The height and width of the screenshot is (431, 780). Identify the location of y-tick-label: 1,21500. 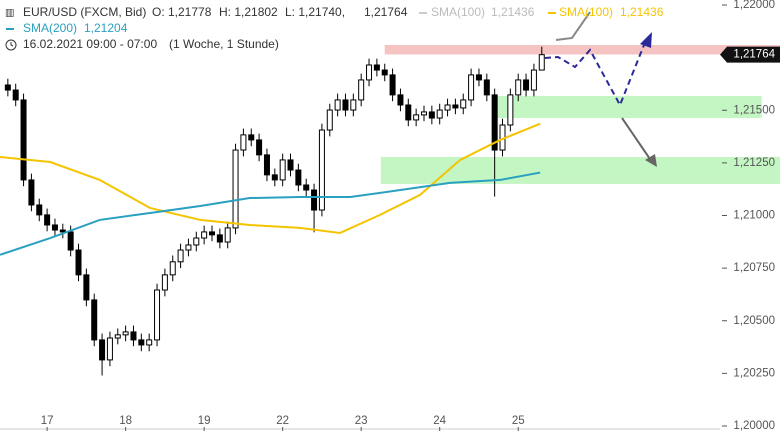
(754, 110).